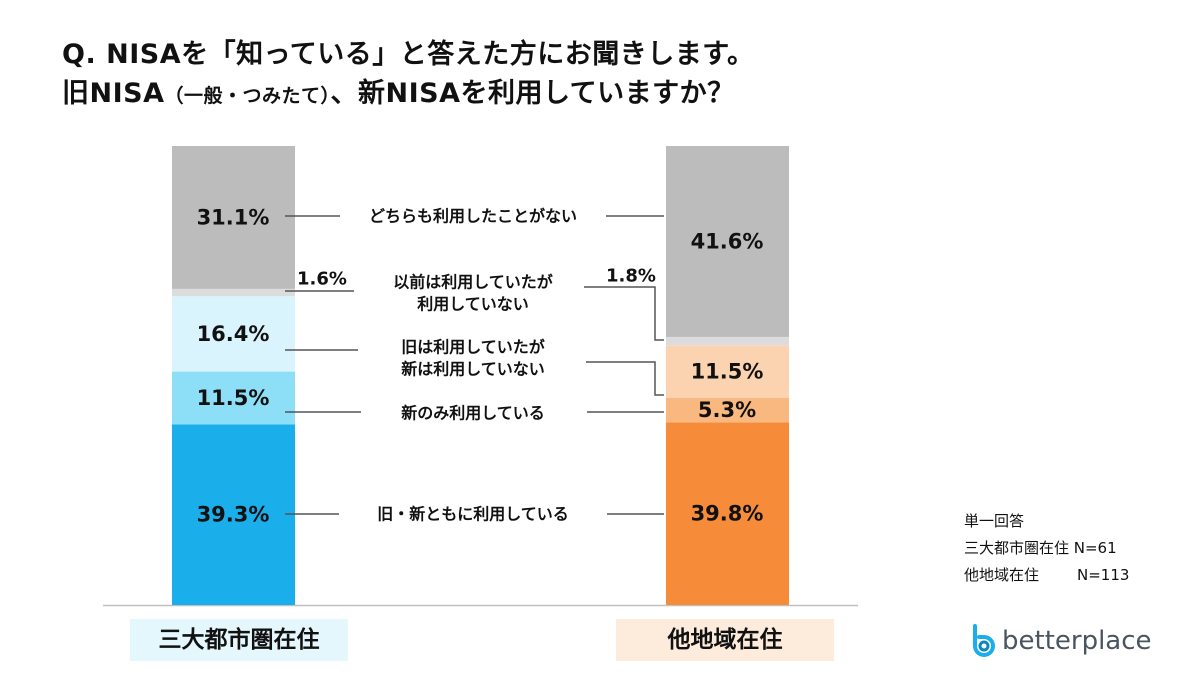 The height and width of the screenshot is (690, 1200). What do you see at coordinates (247, 96) in the screenshot?
I see `title-line2-paren: （一般・つみたて）` at bounding box center [247, 96].